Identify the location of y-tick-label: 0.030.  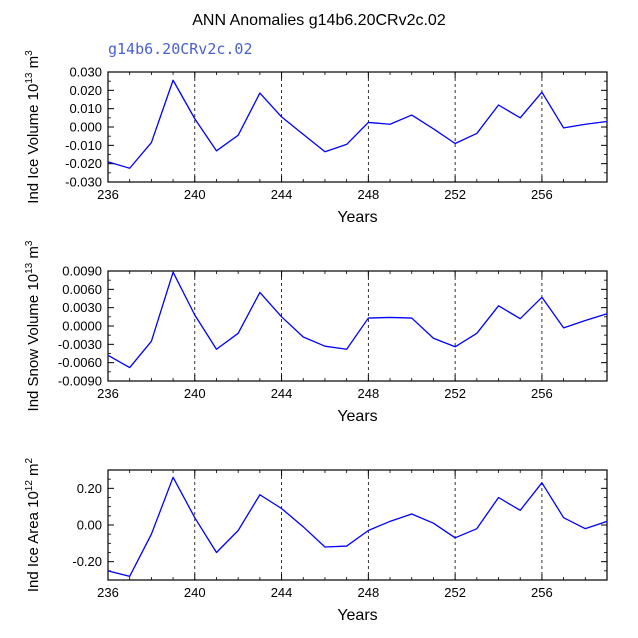
(85, 72).